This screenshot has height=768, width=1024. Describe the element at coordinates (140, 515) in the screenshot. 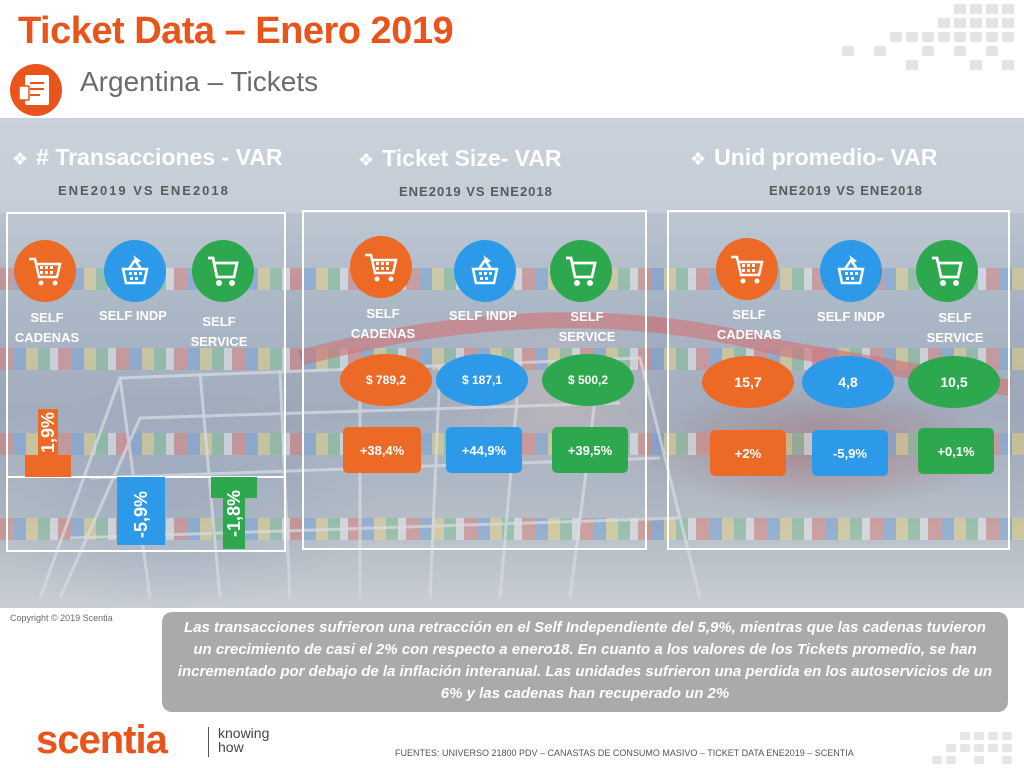

I see `bar-label-2: -5,9%` at that location.